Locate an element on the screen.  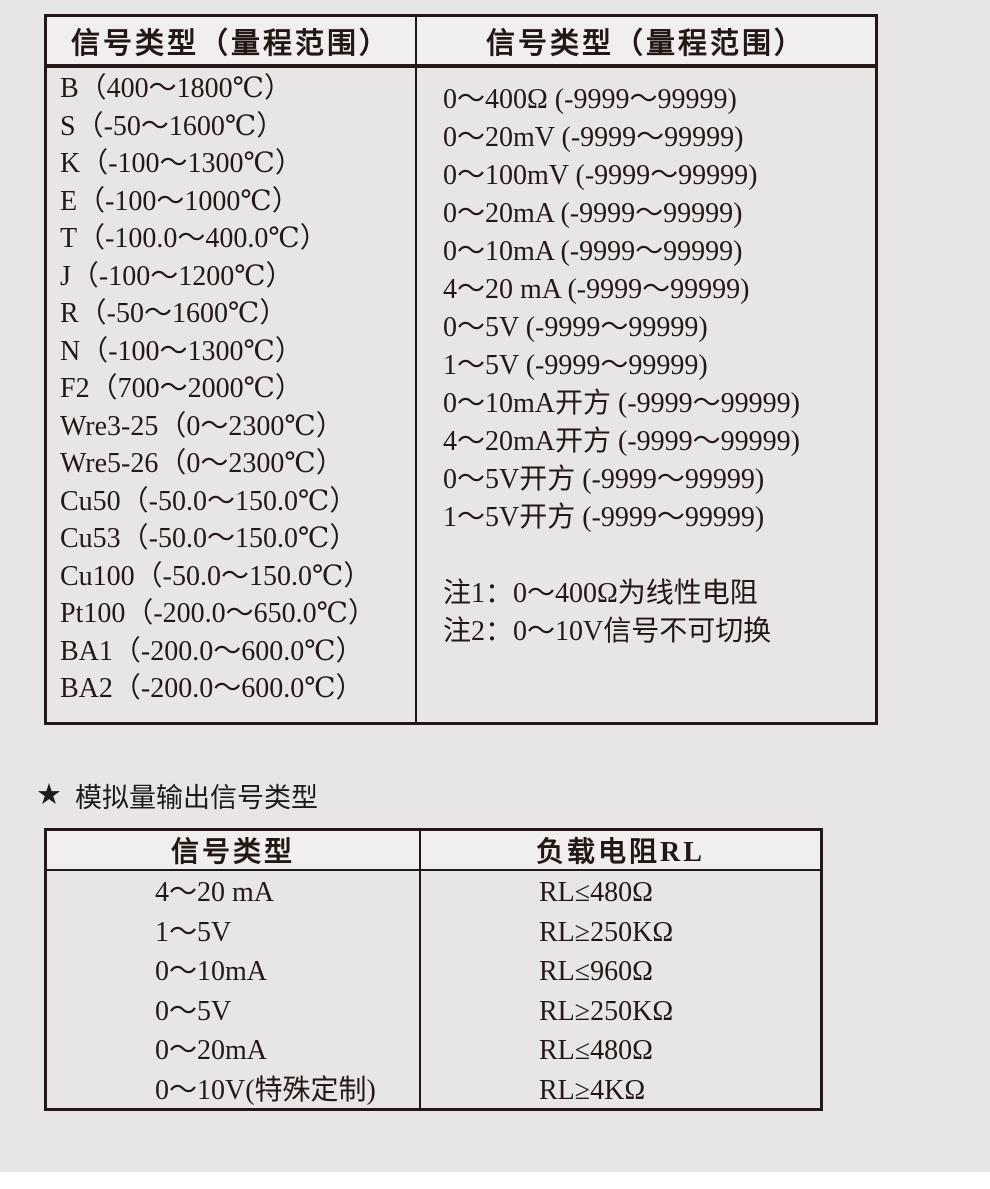
thermocouple-row: Cu53（-50.0～150.0℃） is located at coordinates (209, 538).